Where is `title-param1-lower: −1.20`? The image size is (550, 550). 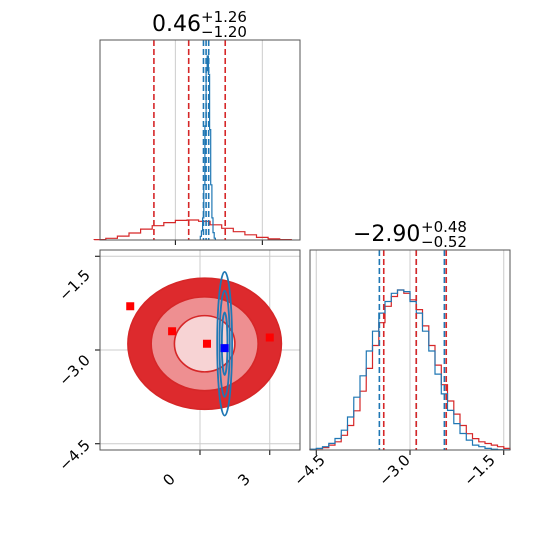
title-param1-lower: −1.20 is located at coordinates (224, 32).